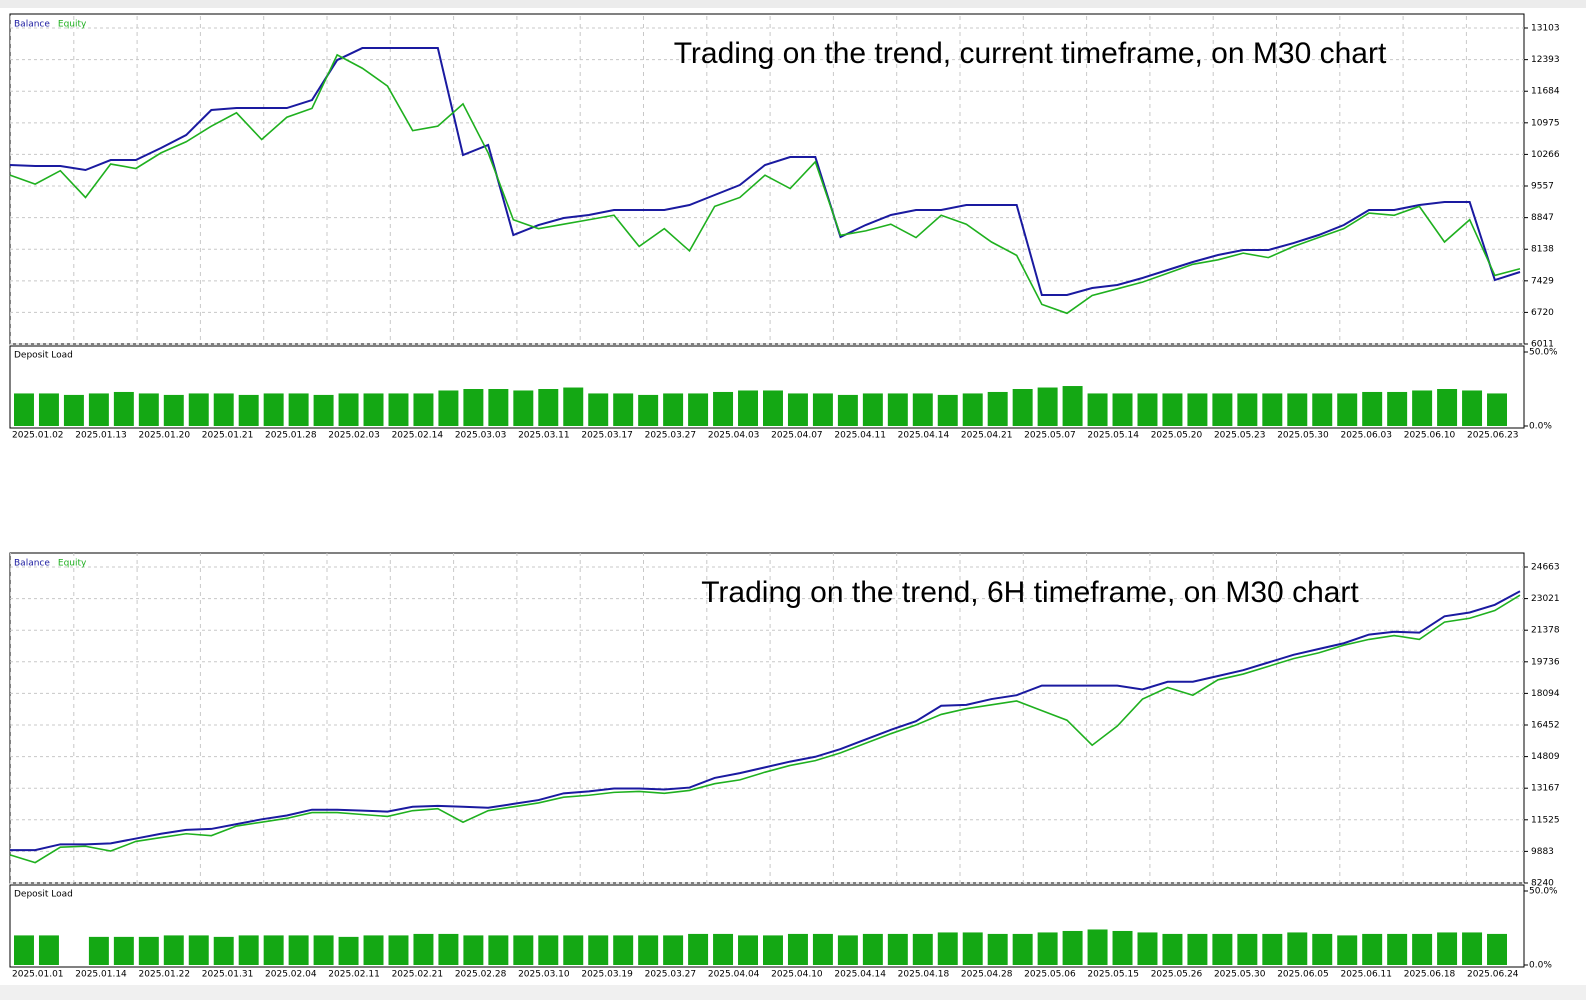 The height and width of the screenshot is (1000, 1586). I want to click on x-tick-label: 2025.01.31, so click(228, 975).